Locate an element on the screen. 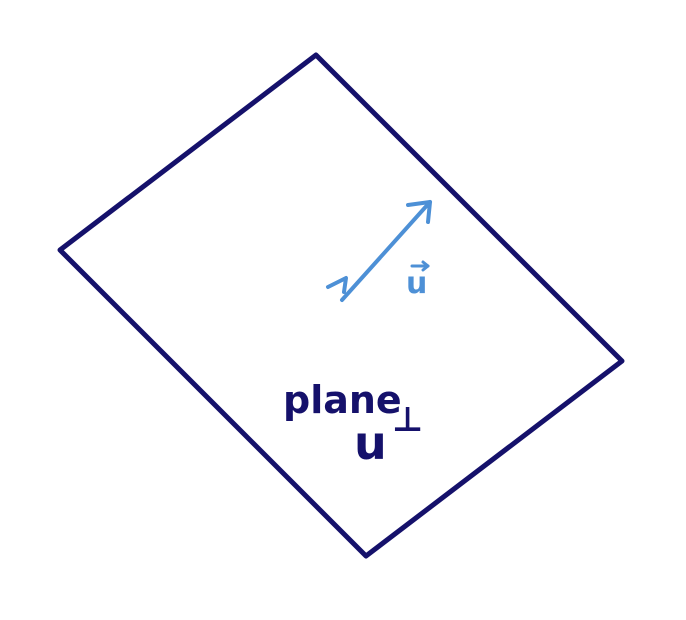  perp-label-base: u is located at coordinates (370, 443).